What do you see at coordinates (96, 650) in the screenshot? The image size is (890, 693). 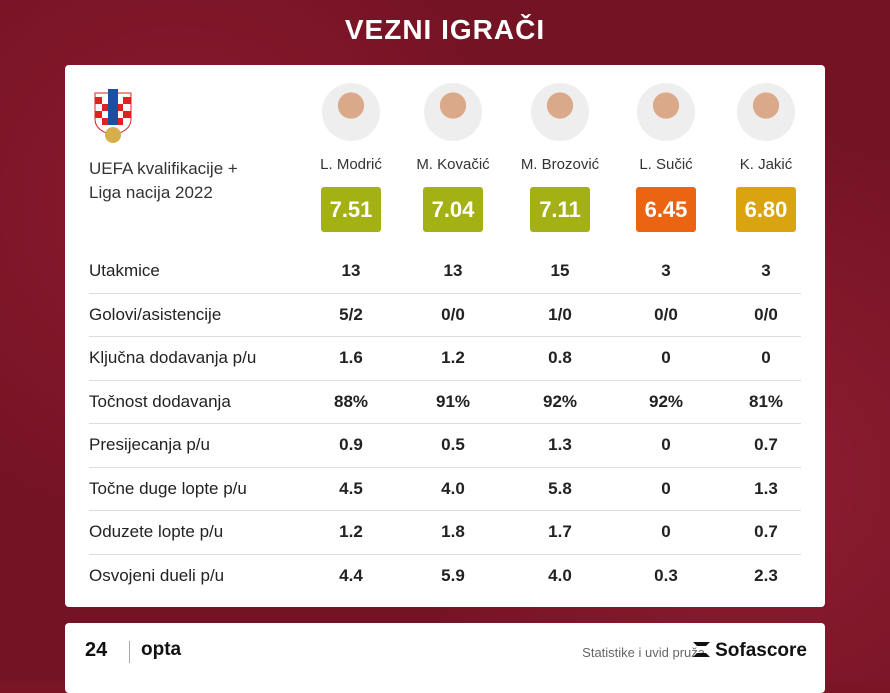 I see `24sata-logo: 24` at bounding box center [96, 650].